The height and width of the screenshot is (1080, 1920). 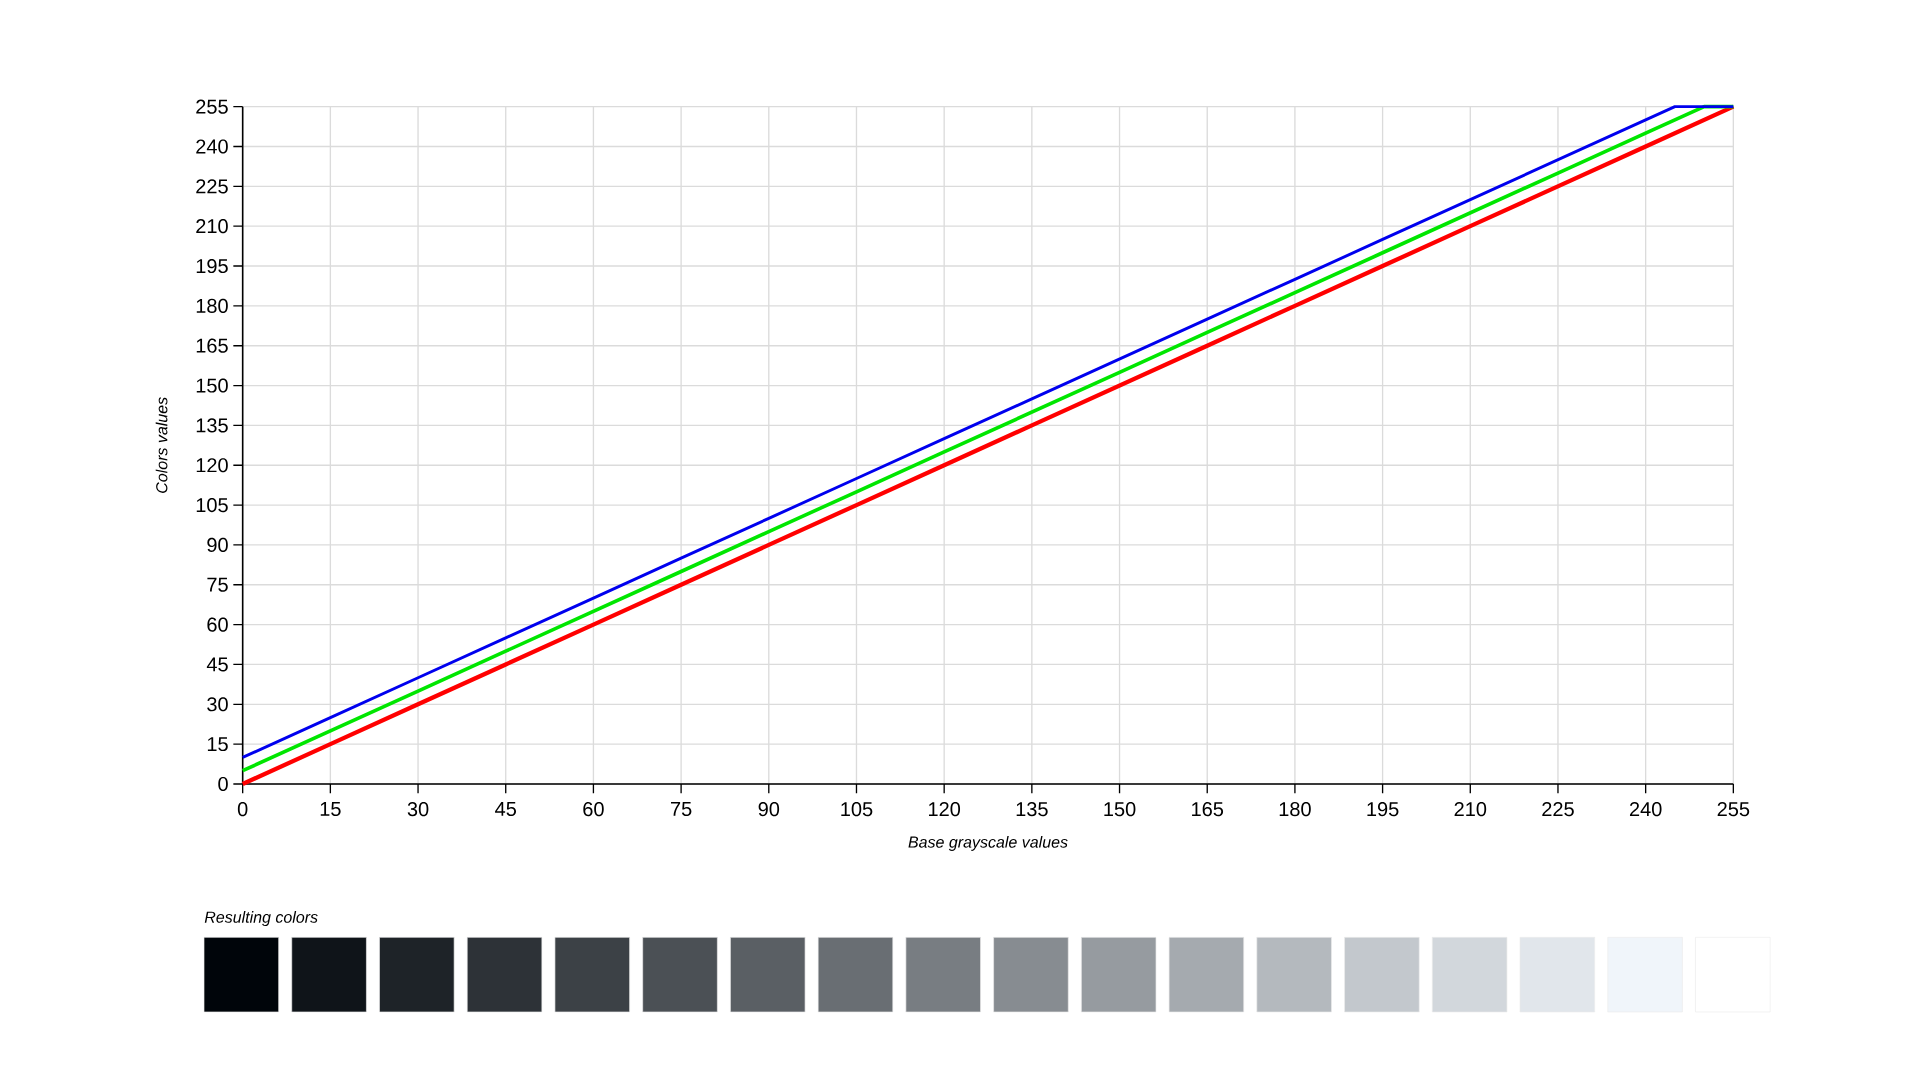 I want to click on y-tick-label: 165, so click(x=212, y=345).